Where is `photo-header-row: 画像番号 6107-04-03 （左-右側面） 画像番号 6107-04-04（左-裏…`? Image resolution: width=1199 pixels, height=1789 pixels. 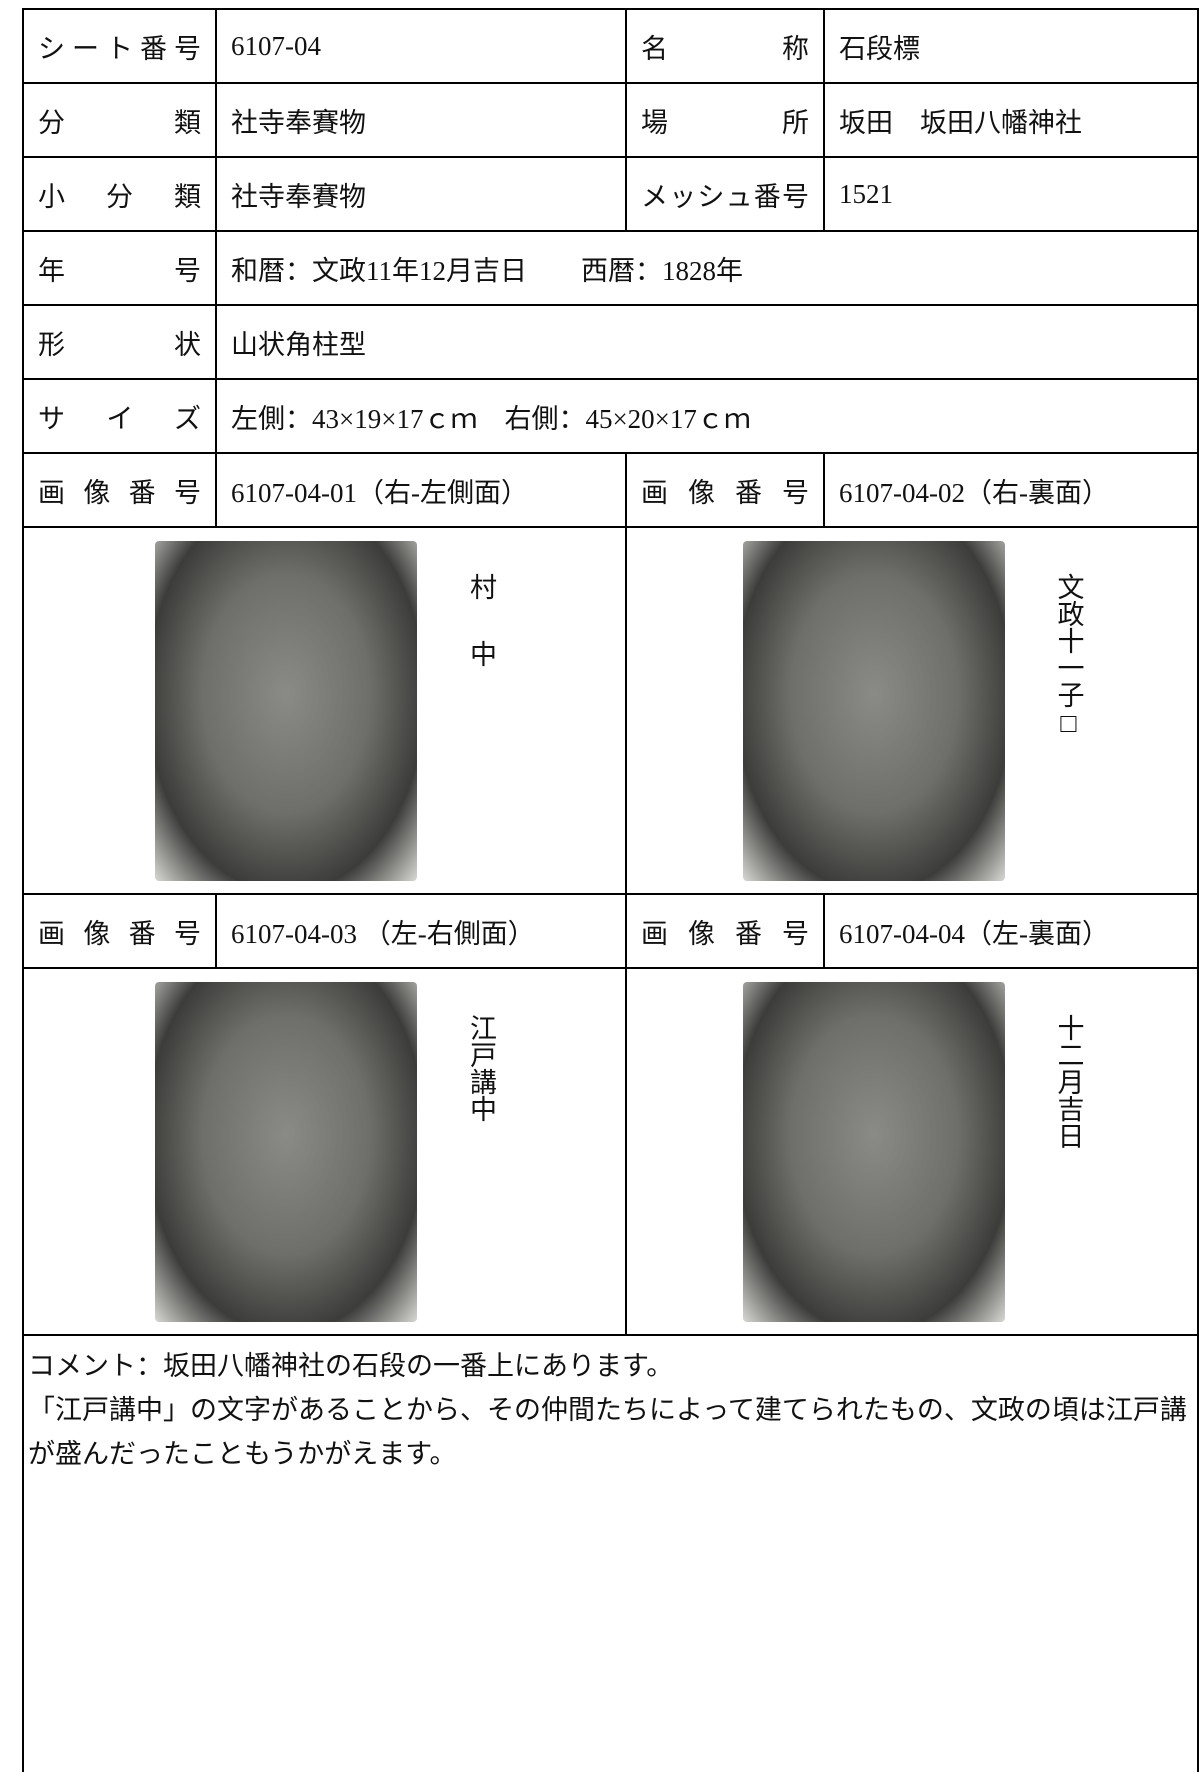 photo-header-row: 画像番号 6107-04-03 （左-右側面） 画像番号 6107-04-04（左-裏… is located at coordinates (610, 931).